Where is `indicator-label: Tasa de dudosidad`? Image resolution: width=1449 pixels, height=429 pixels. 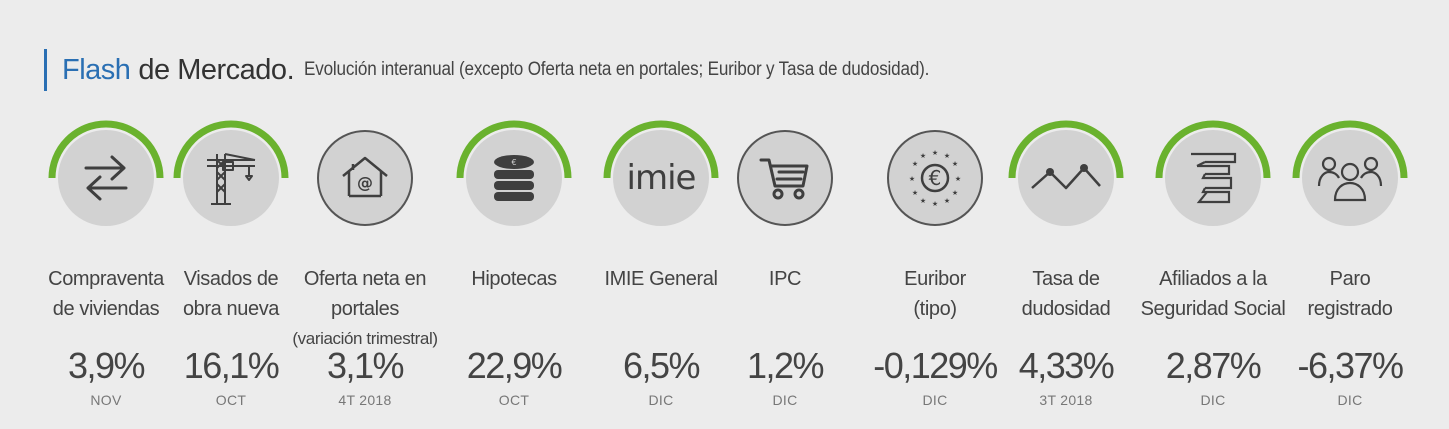 indicator-label: Tasa de dudosidad is located at coordinates (1066, 294).